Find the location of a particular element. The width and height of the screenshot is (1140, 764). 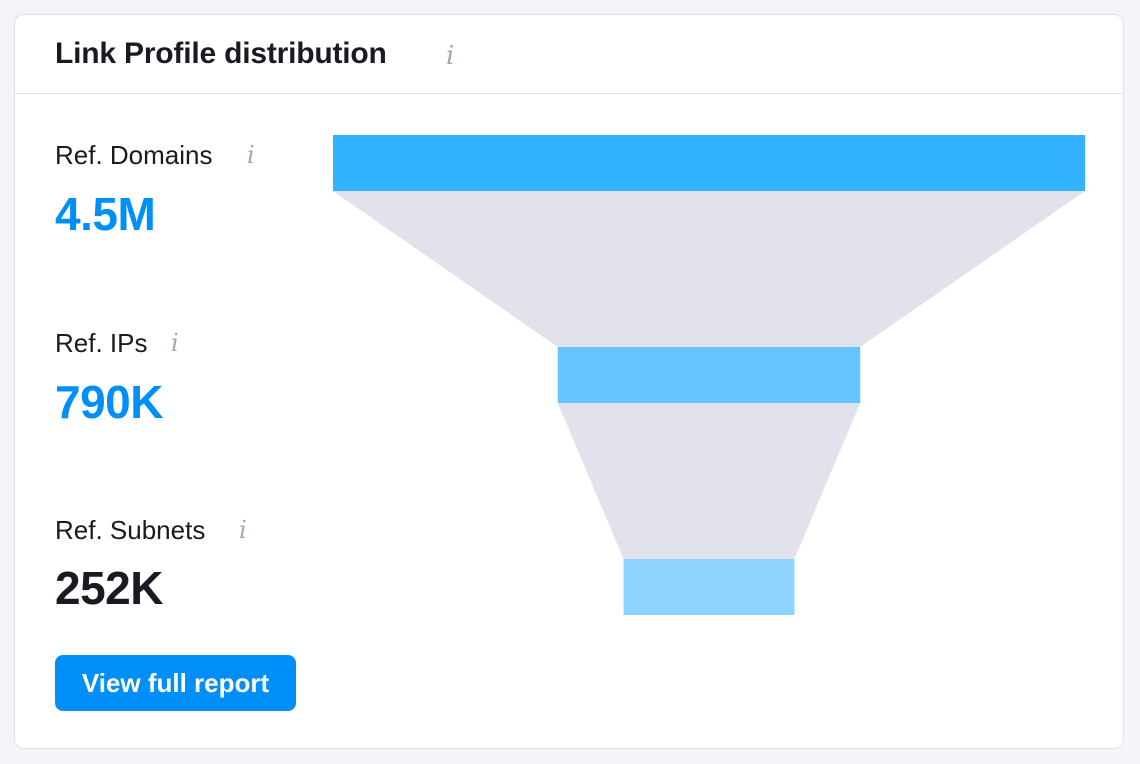

metric-label-ref-domains: Ref. Domains is located at coordinates (134, 155).